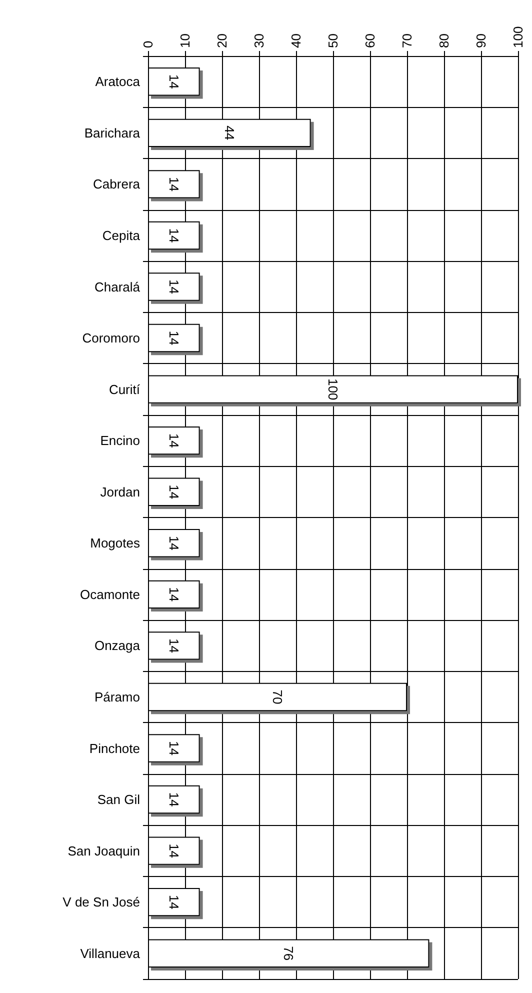 The image size is (532, 993). I want to click on x-tick-label: 10, so click(185, 41).